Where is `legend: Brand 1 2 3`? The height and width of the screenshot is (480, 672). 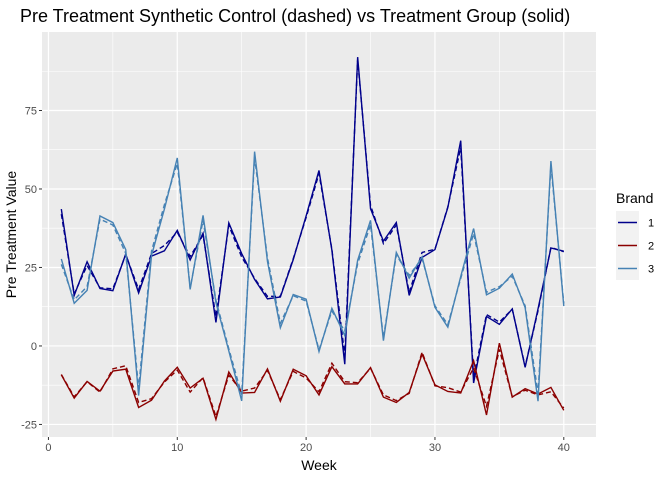
legend: Brand 1 2 3 is located at coordinates (635, 235).